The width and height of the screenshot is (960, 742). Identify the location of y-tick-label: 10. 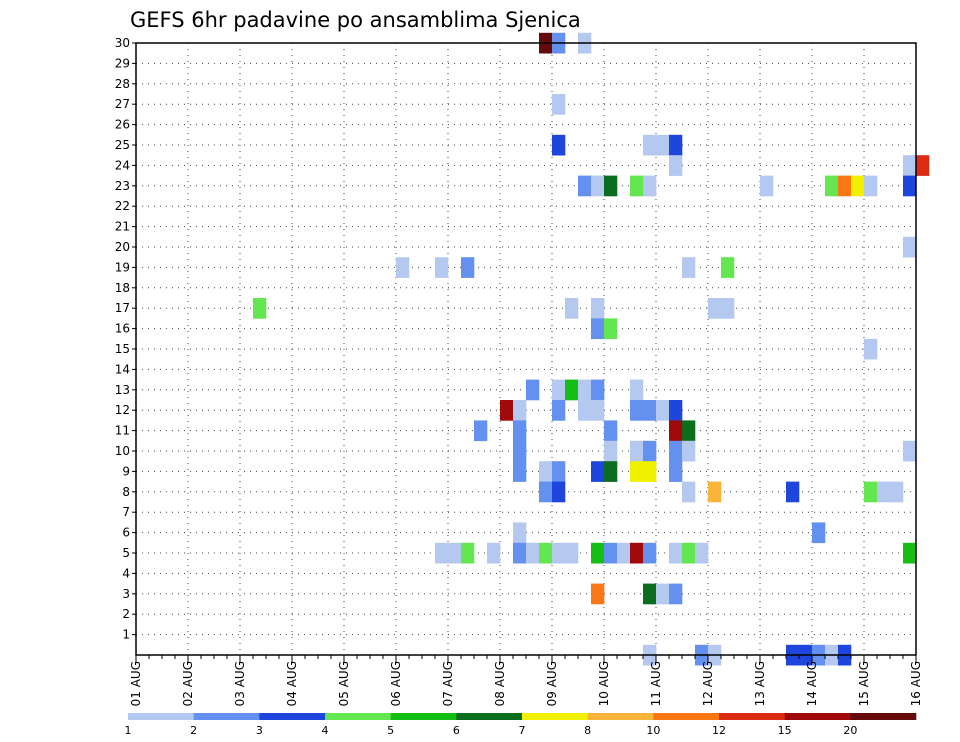
(122, 451).